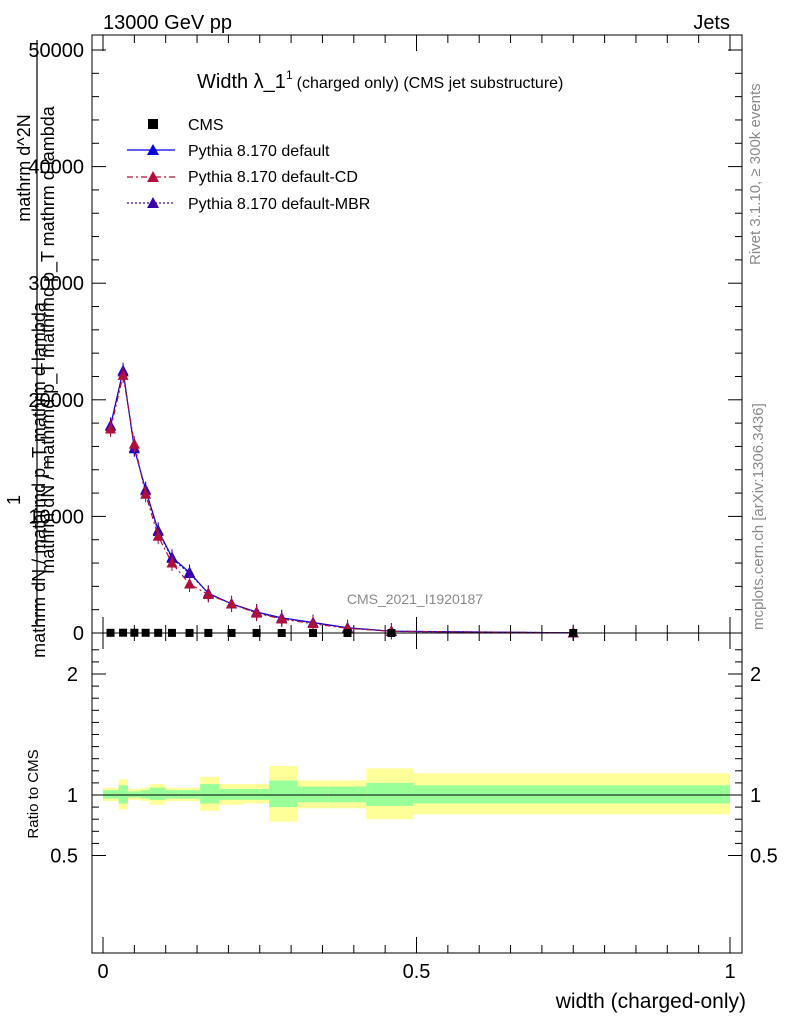 This screenshot has width=786, height=1024. What do you see at coordinates (102, 972) in the screenshot?
I see `x-tick-label: 0` at bounding box center [102, 972].